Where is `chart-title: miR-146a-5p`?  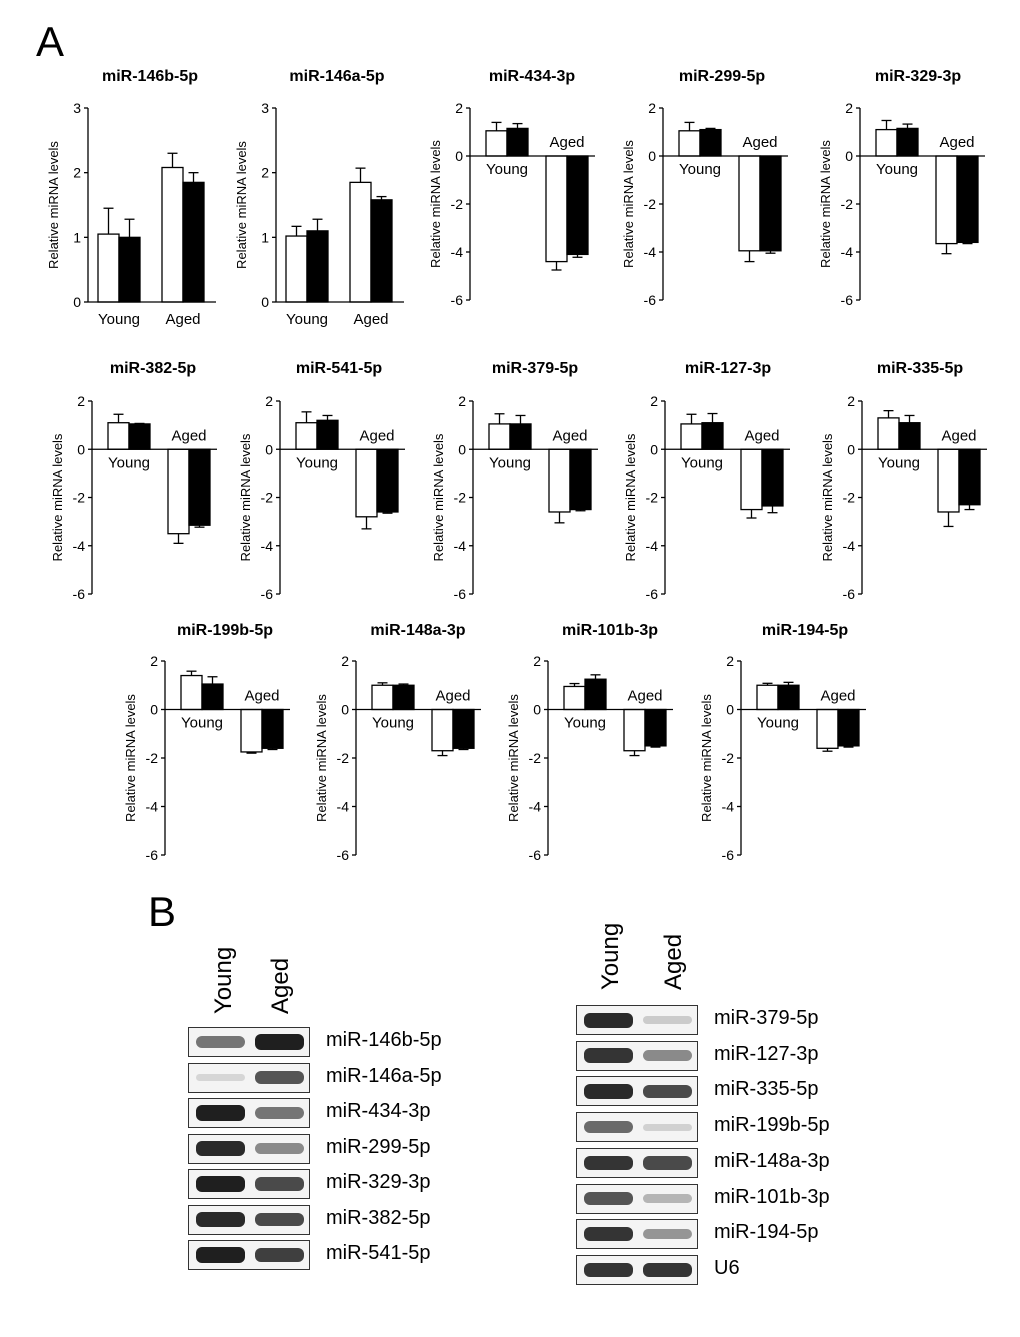
chart-title: miR-146a-5p is located at coordinates (336, 76).